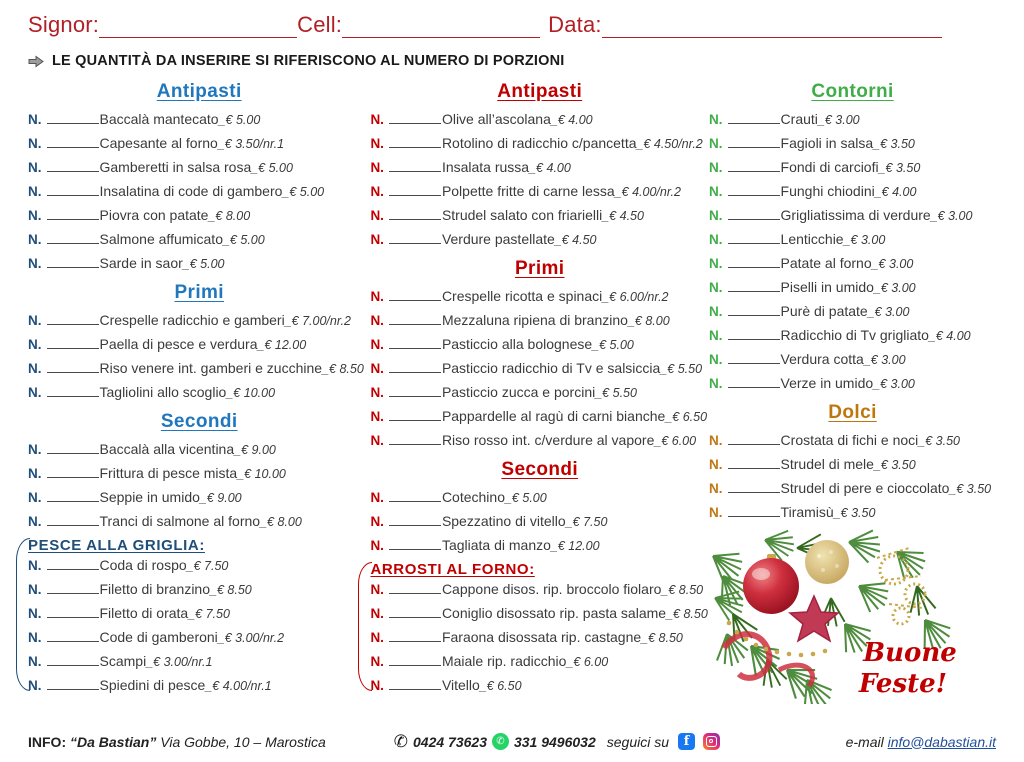 This screenshot has height=762, width=1024. What do you see at coordinates (199, 143) in the screenshot?
I see `menu-item: N. Capesante al forno_€ 3.50/nr.1` at bounding box center [199, 143].